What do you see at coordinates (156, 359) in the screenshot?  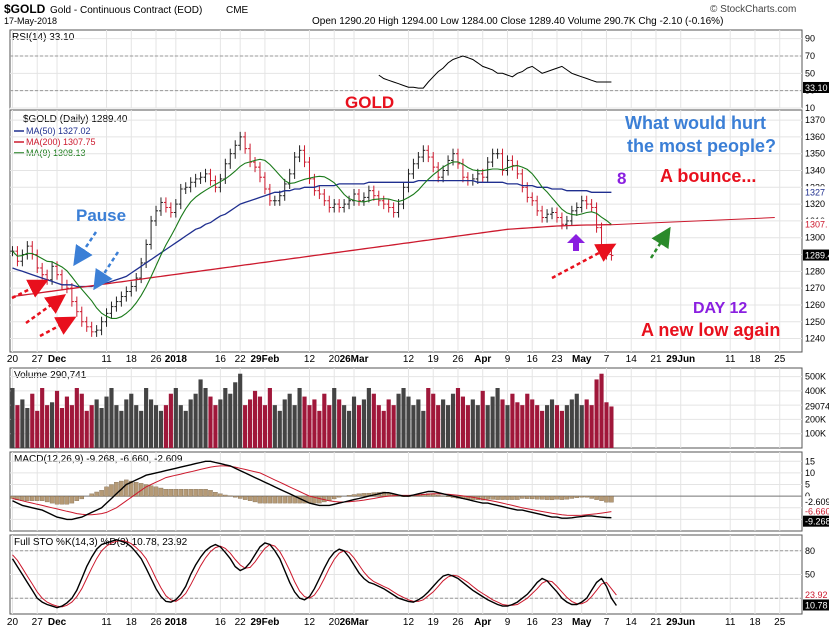 I see `x-tick-a-5: 26` at bounding box center [156, 359].